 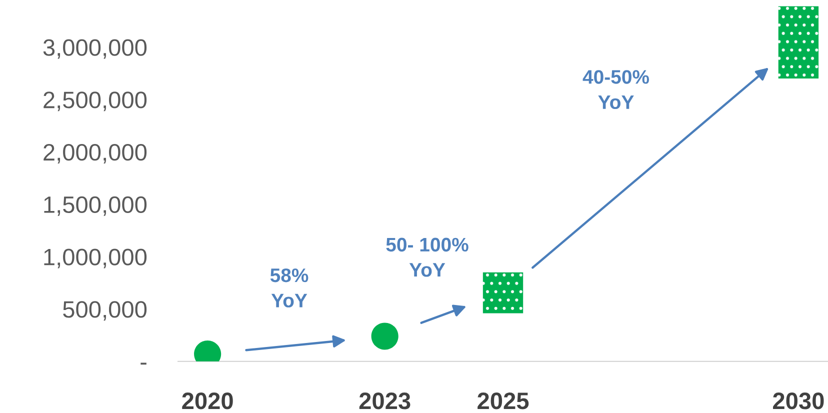 What do you see at coordinates (384, 401) in the screenshot?
I see `x-tick-label: 2023` at bounding box center [384, 401].